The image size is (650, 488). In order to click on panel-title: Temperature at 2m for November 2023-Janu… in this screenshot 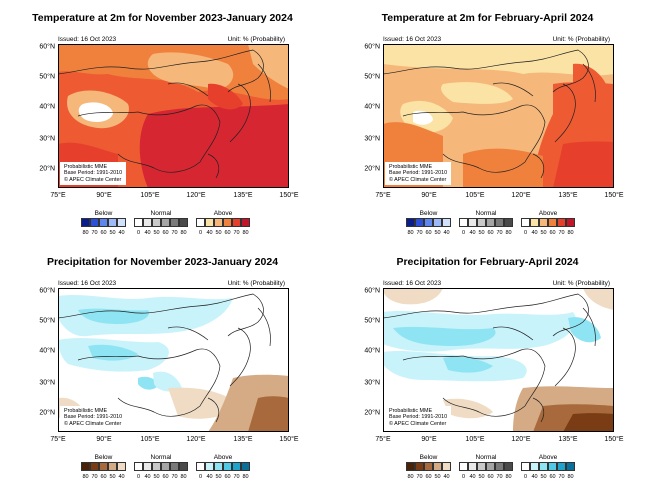, I will do `click(162, 18)`.